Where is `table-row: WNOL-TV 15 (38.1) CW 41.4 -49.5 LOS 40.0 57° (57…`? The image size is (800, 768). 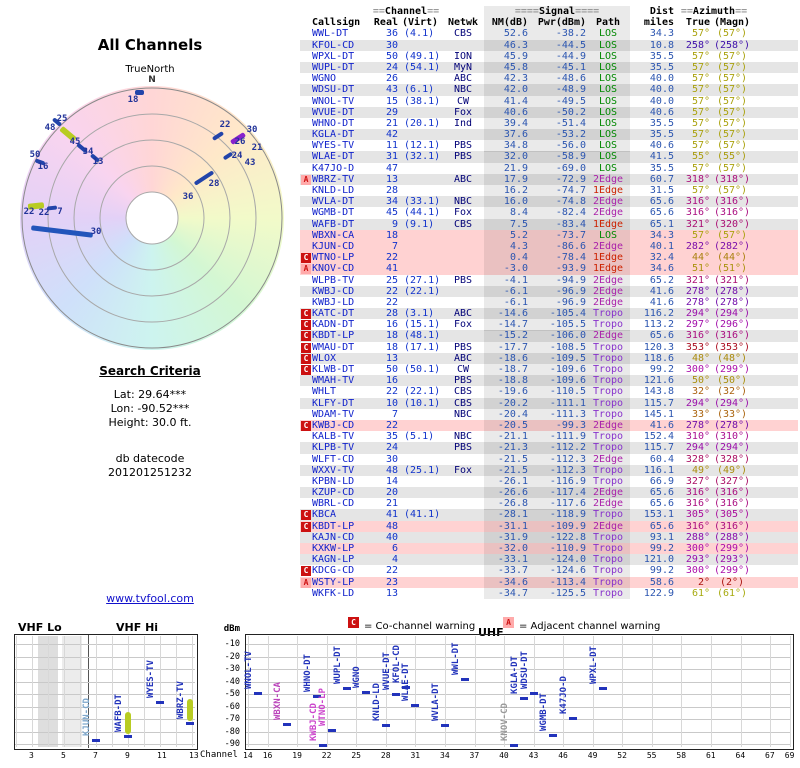 table-row: WNOL-TV 15 (38.1) CW 41.4 -49.5 LOS 40.0 57° (57… is located at coordinates (530, 101).